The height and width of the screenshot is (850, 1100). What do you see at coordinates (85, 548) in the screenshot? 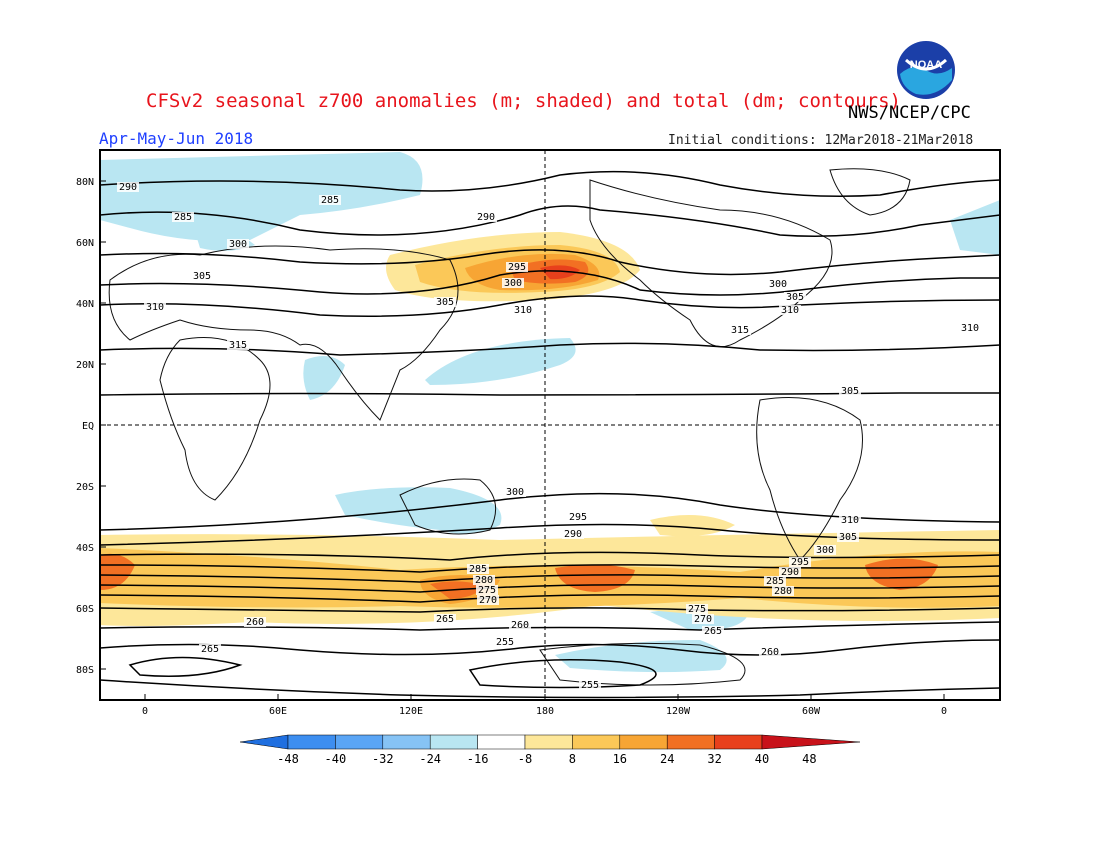
I see `lat-tick-label: 40S` at bounding box center [85, 548].